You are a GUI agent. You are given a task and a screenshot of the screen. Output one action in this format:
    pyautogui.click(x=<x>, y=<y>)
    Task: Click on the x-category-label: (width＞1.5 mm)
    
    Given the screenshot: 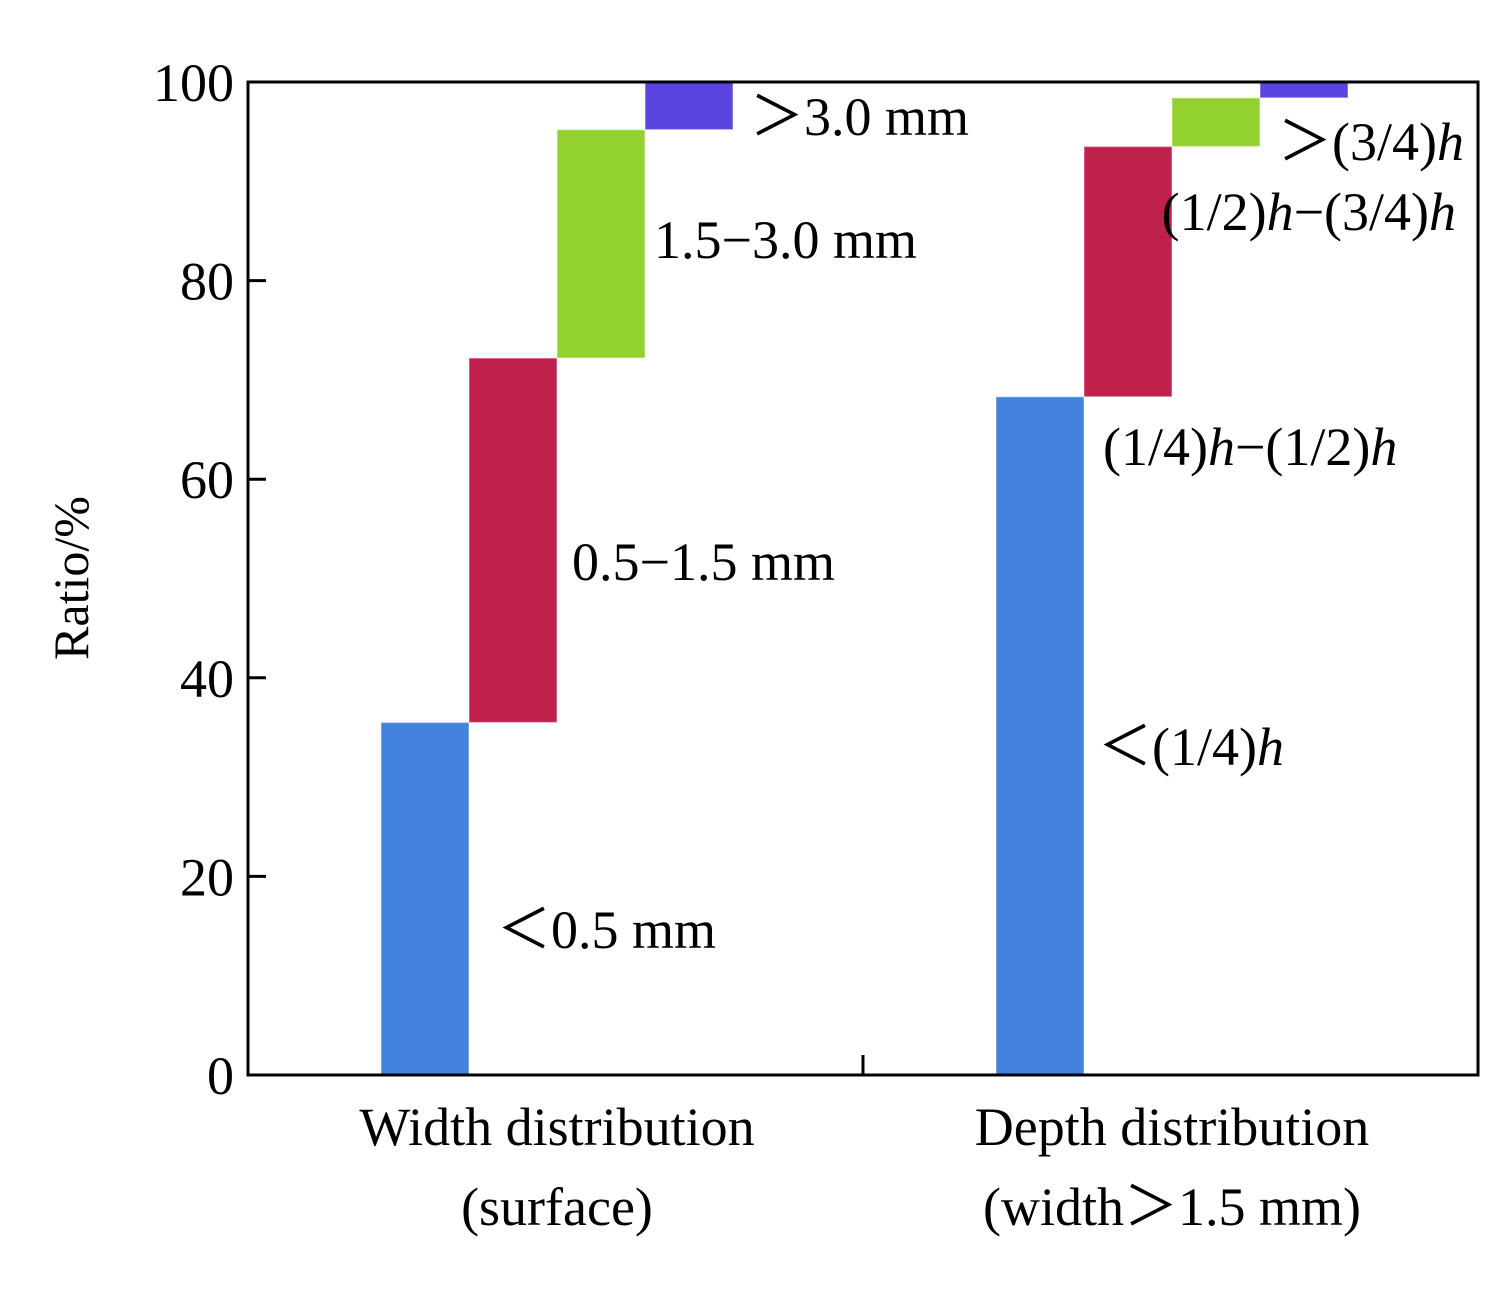 What is the action you would take?
    pyautogui.click(x=1172, y=1207)
    